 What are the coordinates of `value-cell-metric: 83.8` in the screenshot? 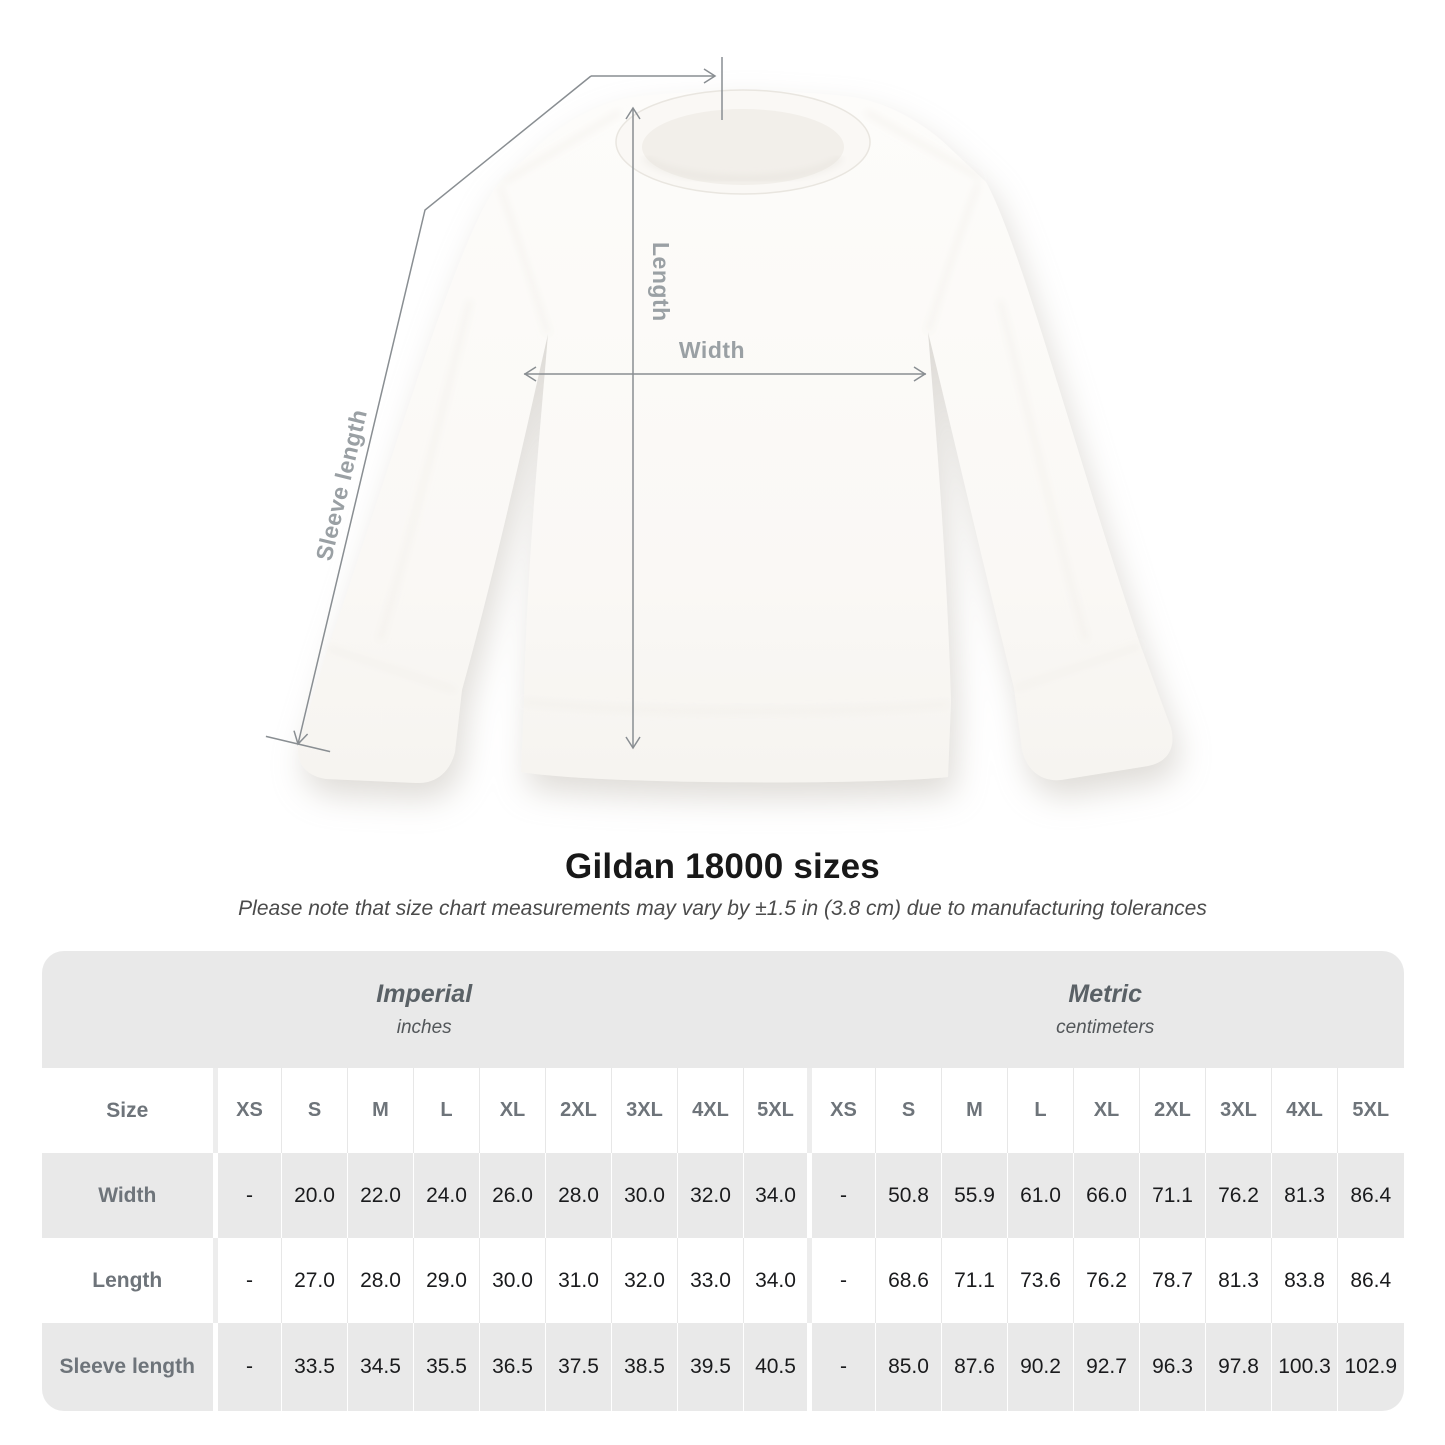 It's located at (1304, 1280).